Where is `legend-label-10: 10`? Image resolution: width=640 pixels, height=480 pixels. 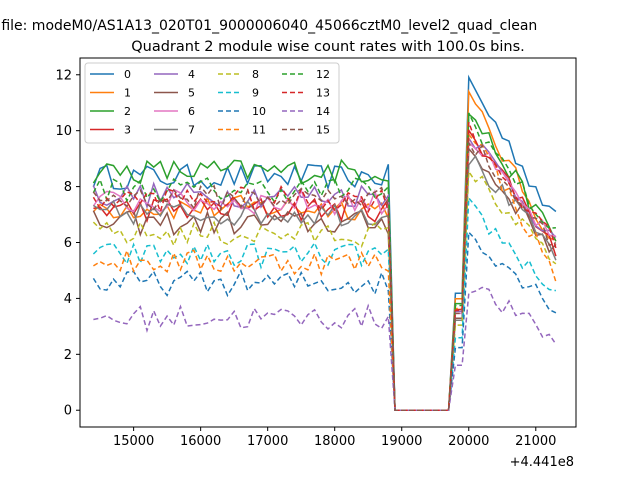 legend-label-10: 10 is located at coordinates (259, 111).